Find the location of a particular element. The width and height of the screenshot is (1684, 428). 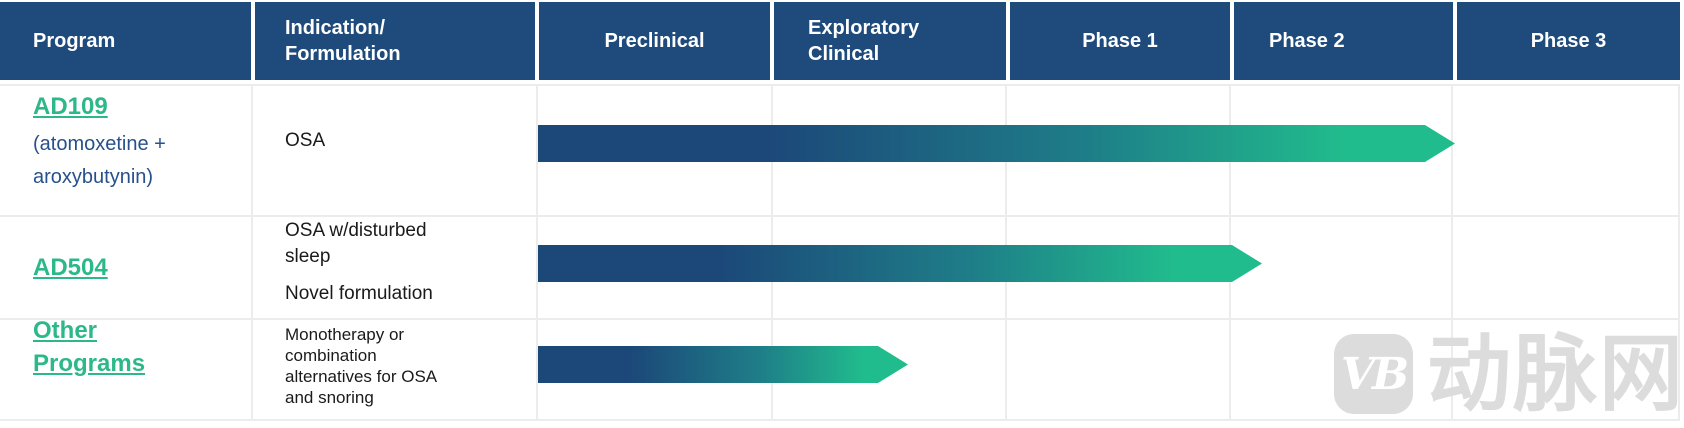

column-header-preclinical: Preclinical is located at coordinates (654, 41).